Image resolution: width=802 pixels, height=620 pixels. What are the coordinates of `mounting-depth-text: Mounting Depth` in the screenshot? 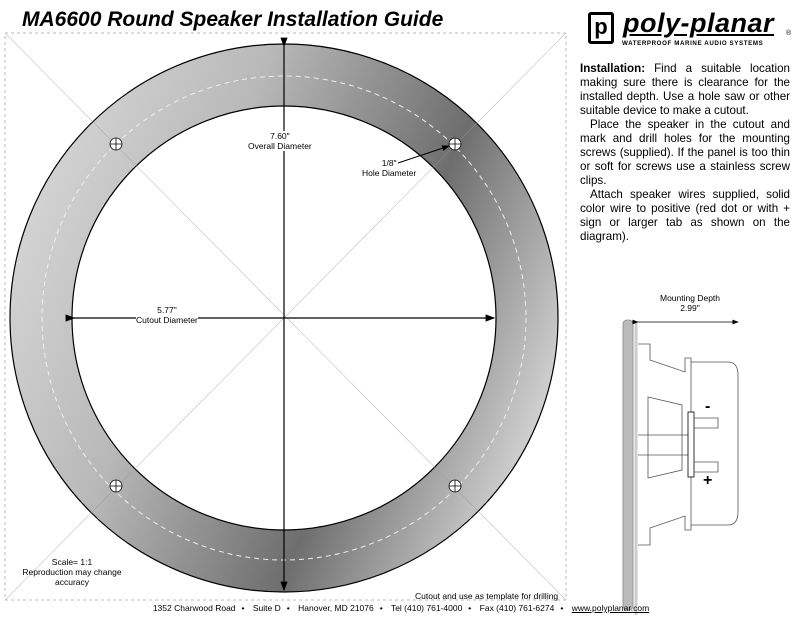 It's located at (690, 298).